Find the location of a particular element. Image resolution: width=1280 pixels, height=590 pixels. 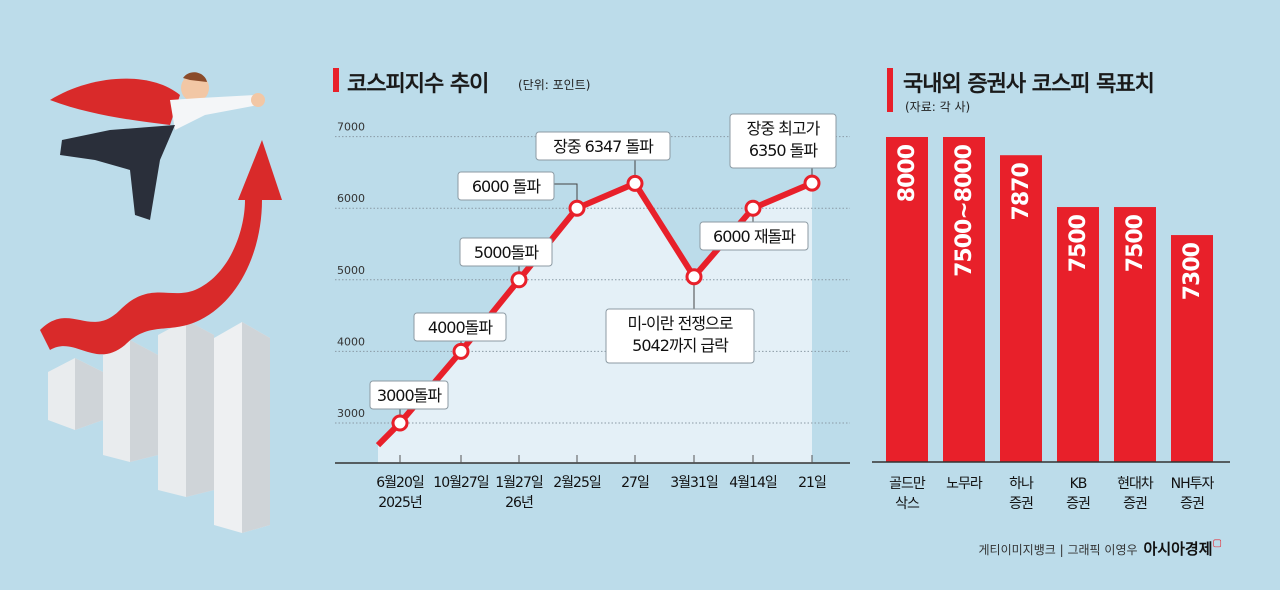

bar-value-label: 7870 is located at coordinates (1021, 192).